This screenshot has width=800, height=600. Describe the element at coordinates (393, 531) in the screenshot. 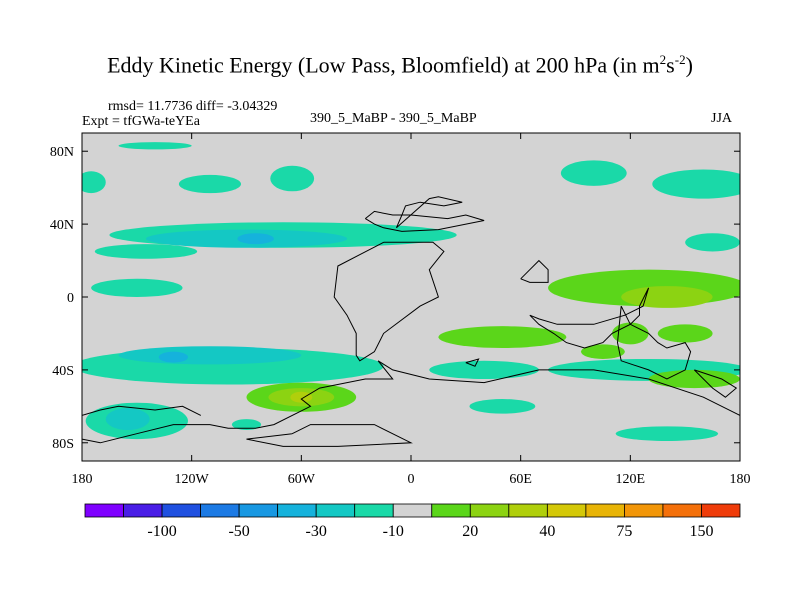

I see `colorbar-label: -10` at that location.